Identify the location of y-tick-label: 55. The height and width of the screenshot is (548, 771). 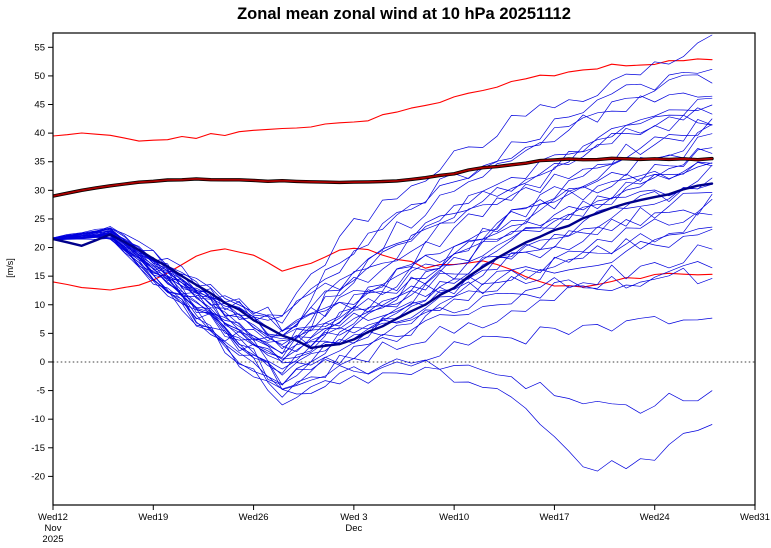
(39, 47).